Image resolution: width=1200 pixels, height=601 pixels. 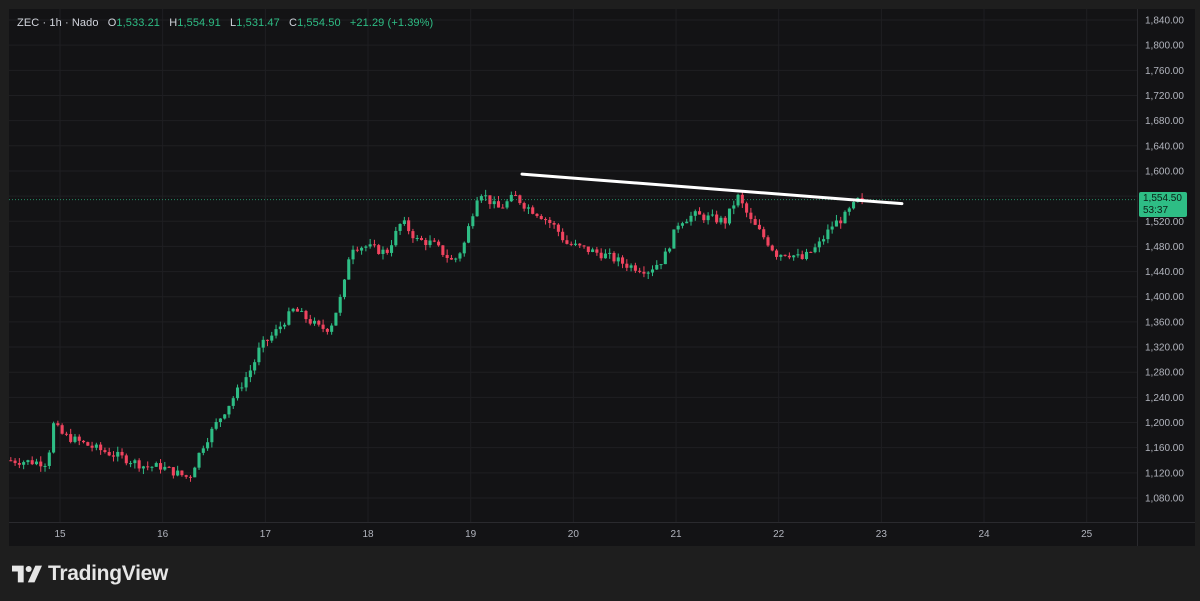 What do you see at coordinates (574, 534) in the screenshot?
I see `x-tick-label: 20` at bounding box center [574, 534].